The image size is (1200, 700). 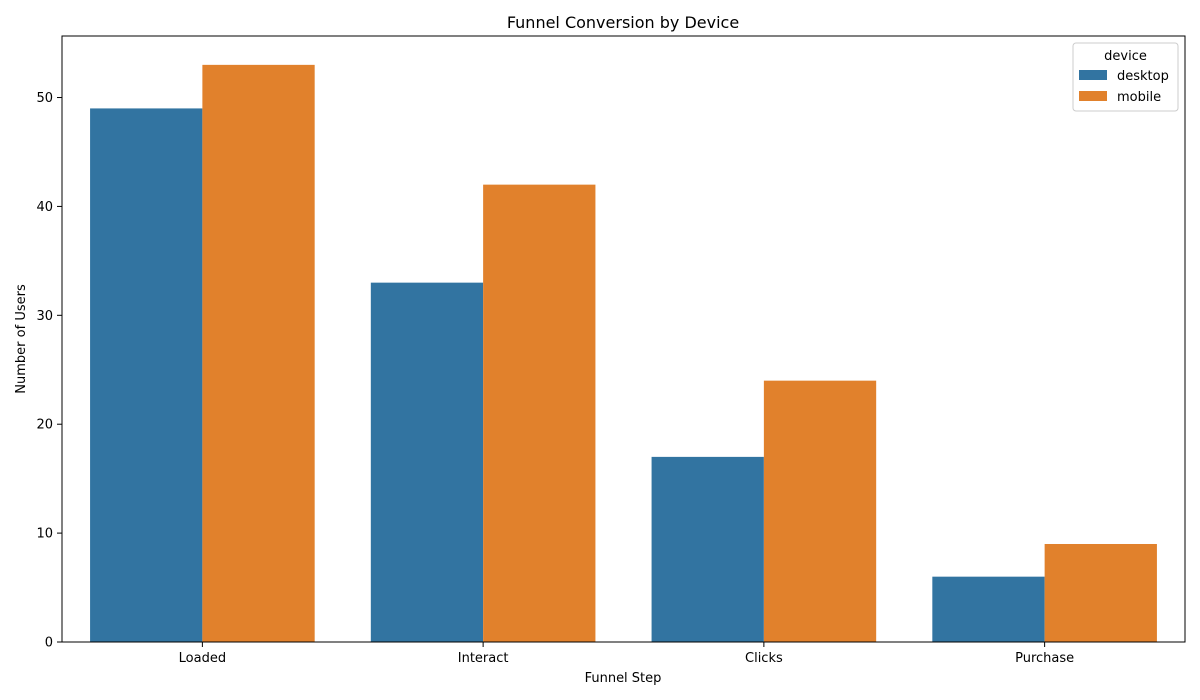 I want to click on y-tick-label: 40, so click(x=44, y=207).